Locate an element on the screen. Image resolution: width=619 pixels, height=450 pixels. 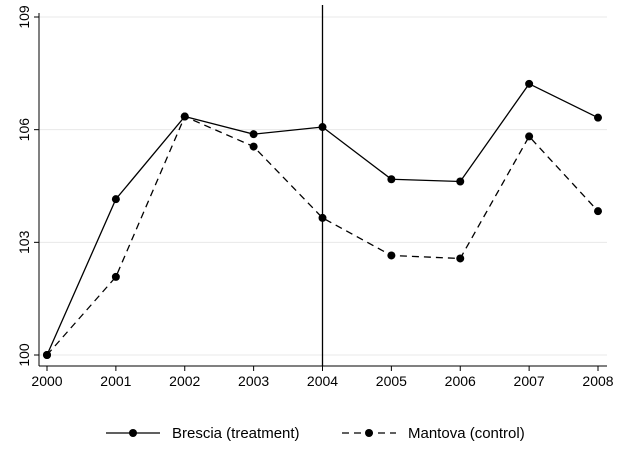
data-point-s1-2008 is located at coordinates (598, 211).